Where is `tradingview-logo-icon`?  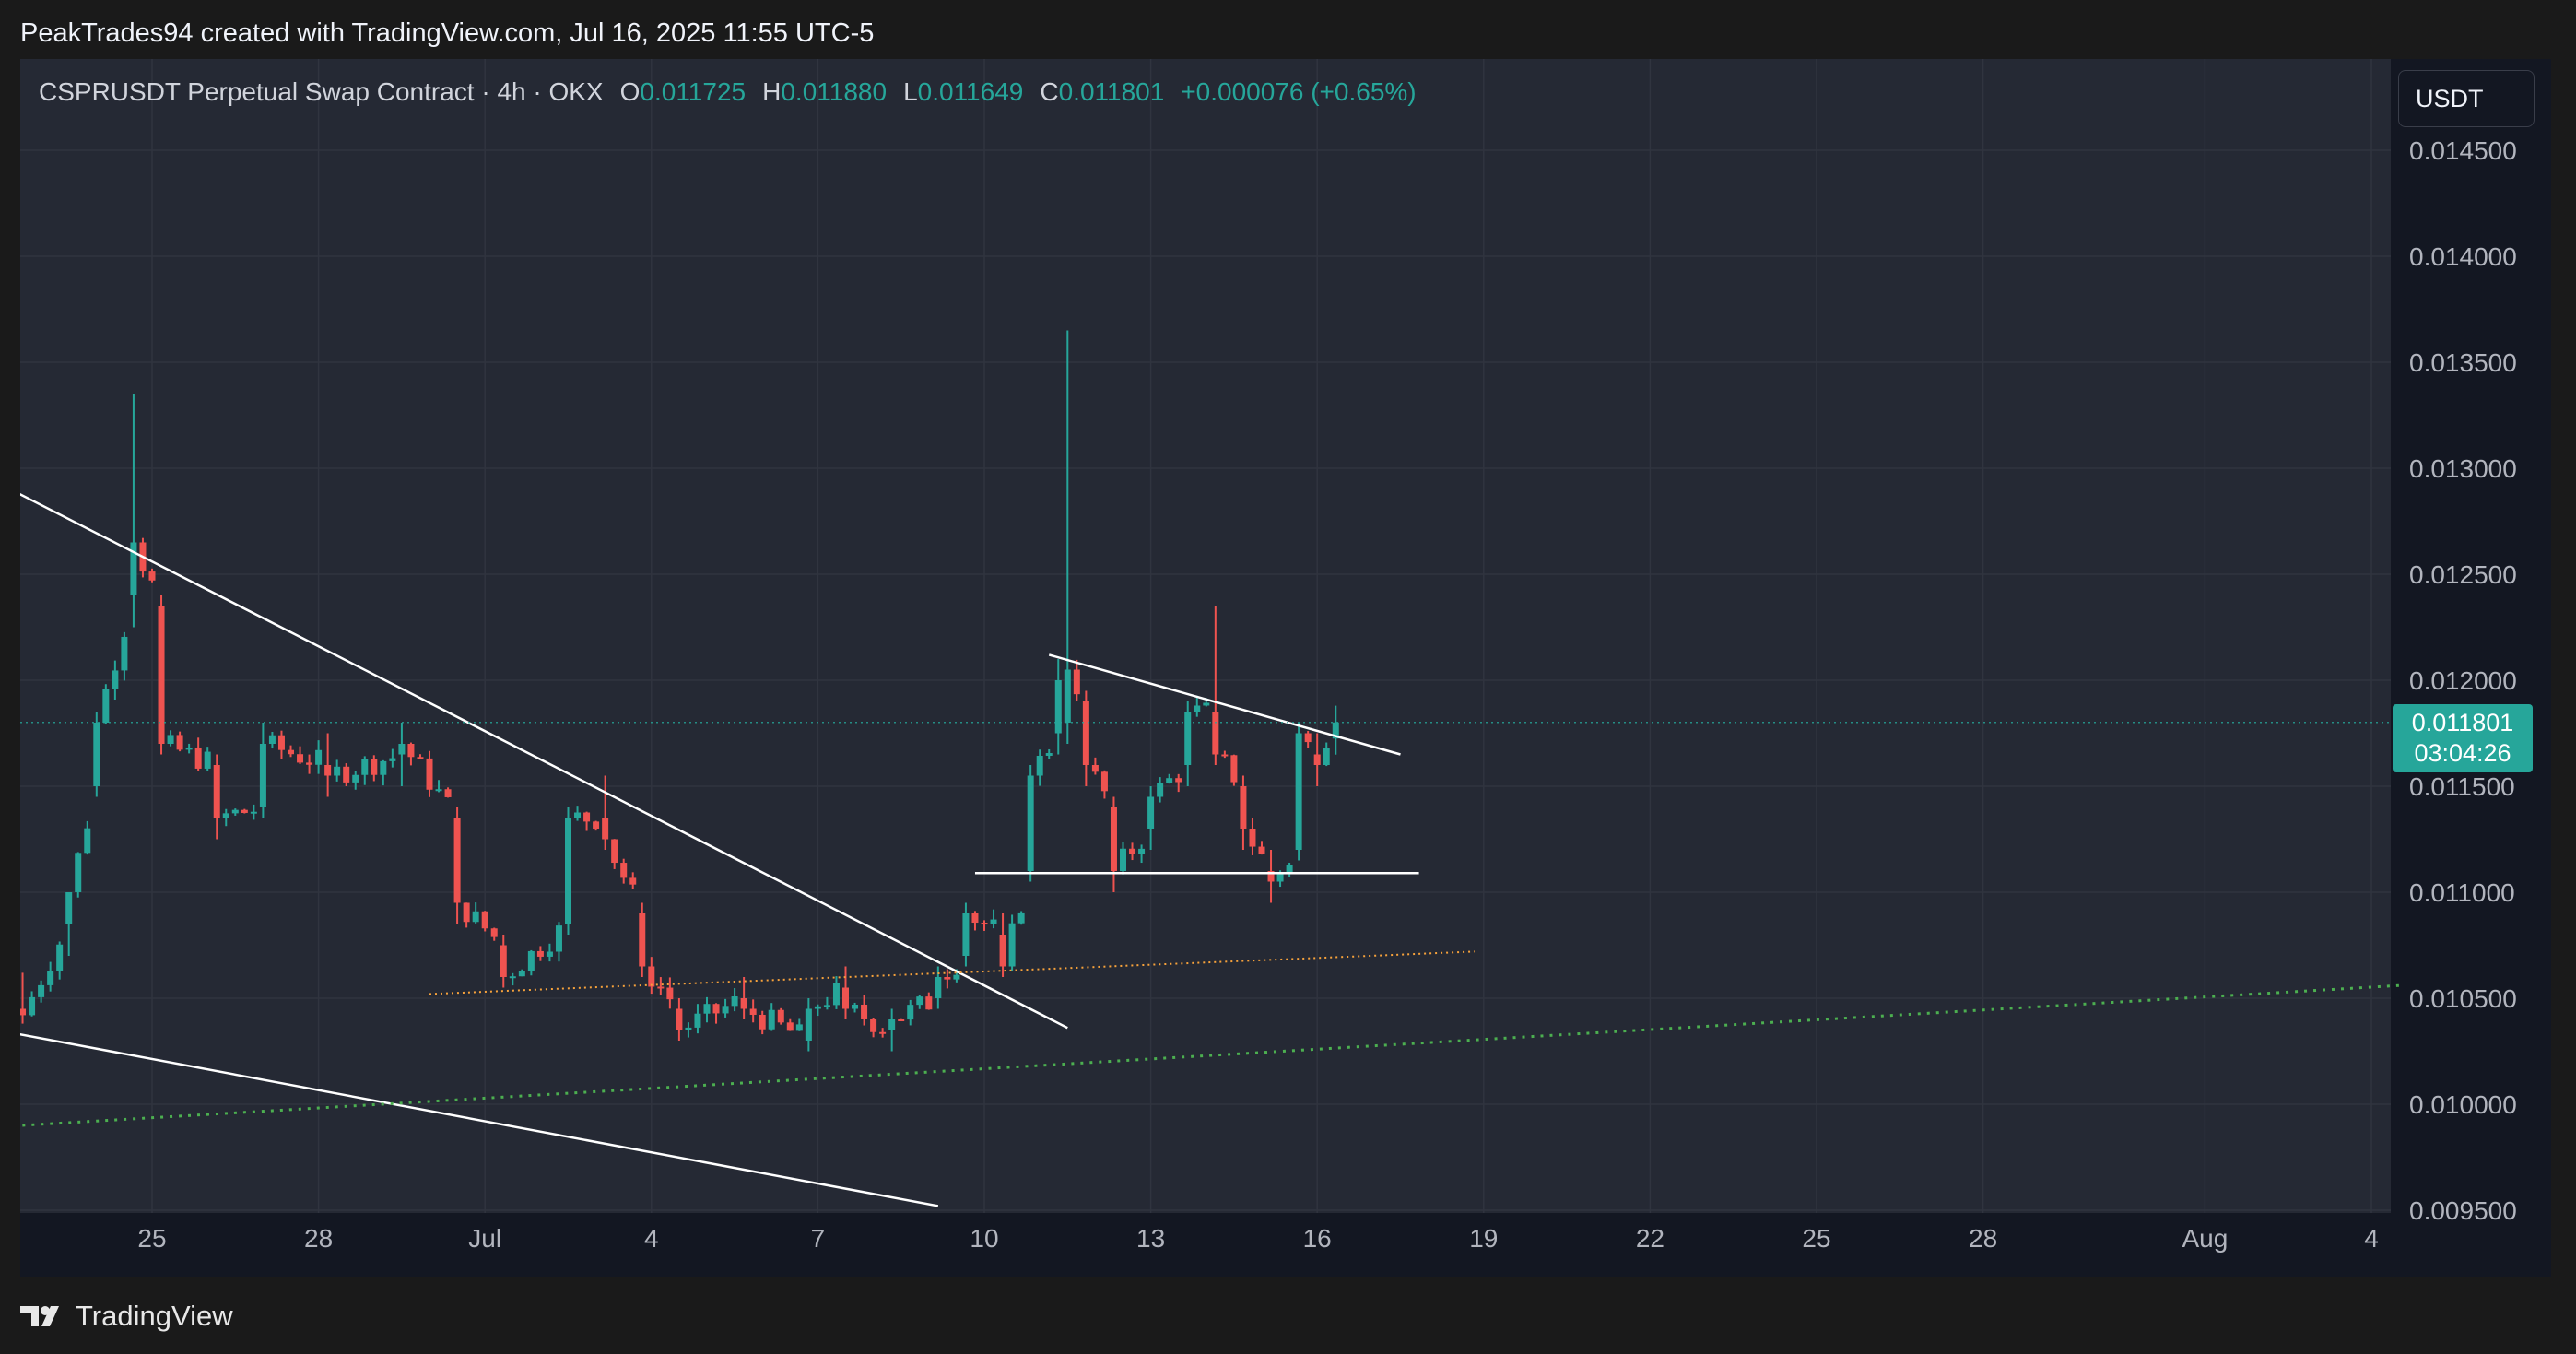 tradingview-logo-icon is located at coordinates (39, 1316).